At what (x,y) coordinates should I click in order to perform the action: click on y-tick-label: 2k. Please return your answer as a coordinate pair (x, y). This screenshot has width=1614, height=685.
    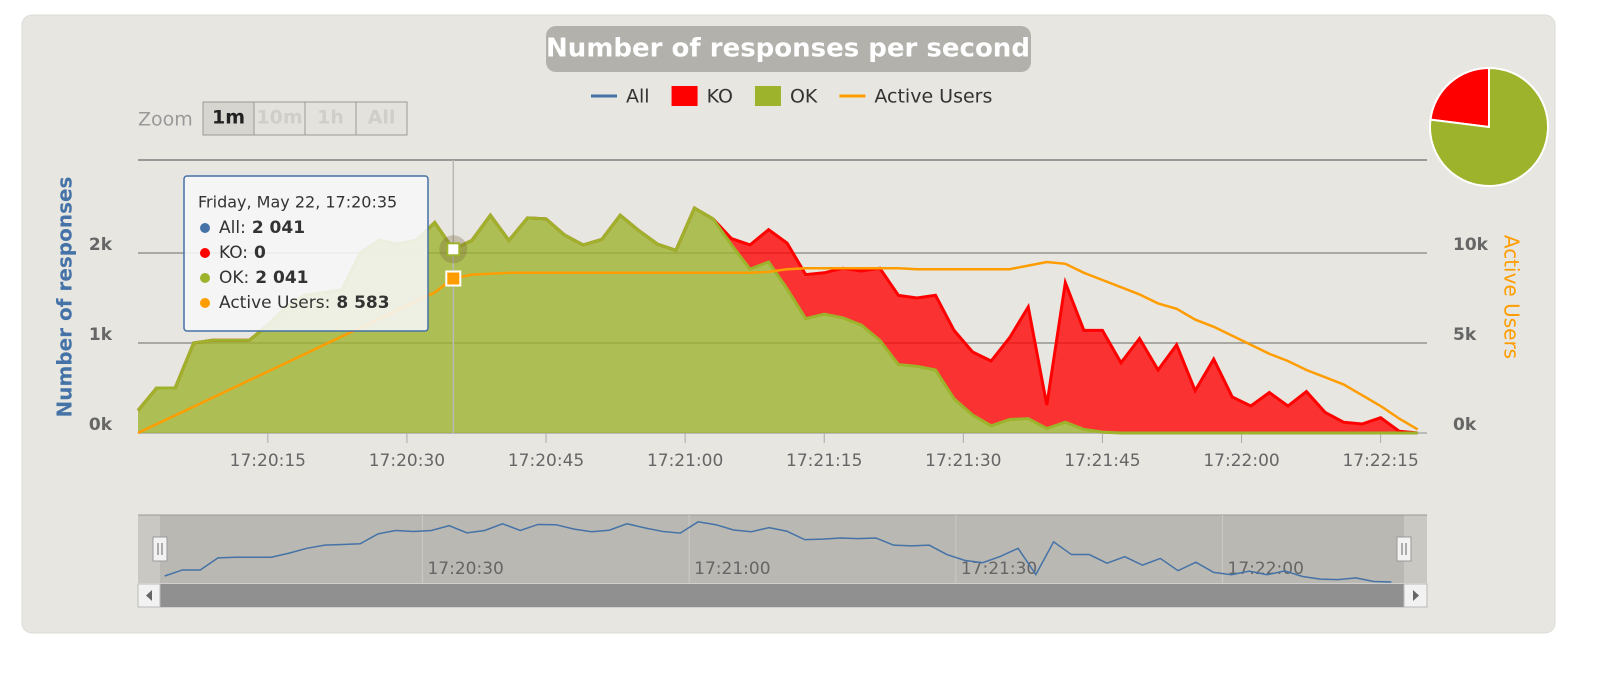
    Looking at the image, I should click on (101, 245).